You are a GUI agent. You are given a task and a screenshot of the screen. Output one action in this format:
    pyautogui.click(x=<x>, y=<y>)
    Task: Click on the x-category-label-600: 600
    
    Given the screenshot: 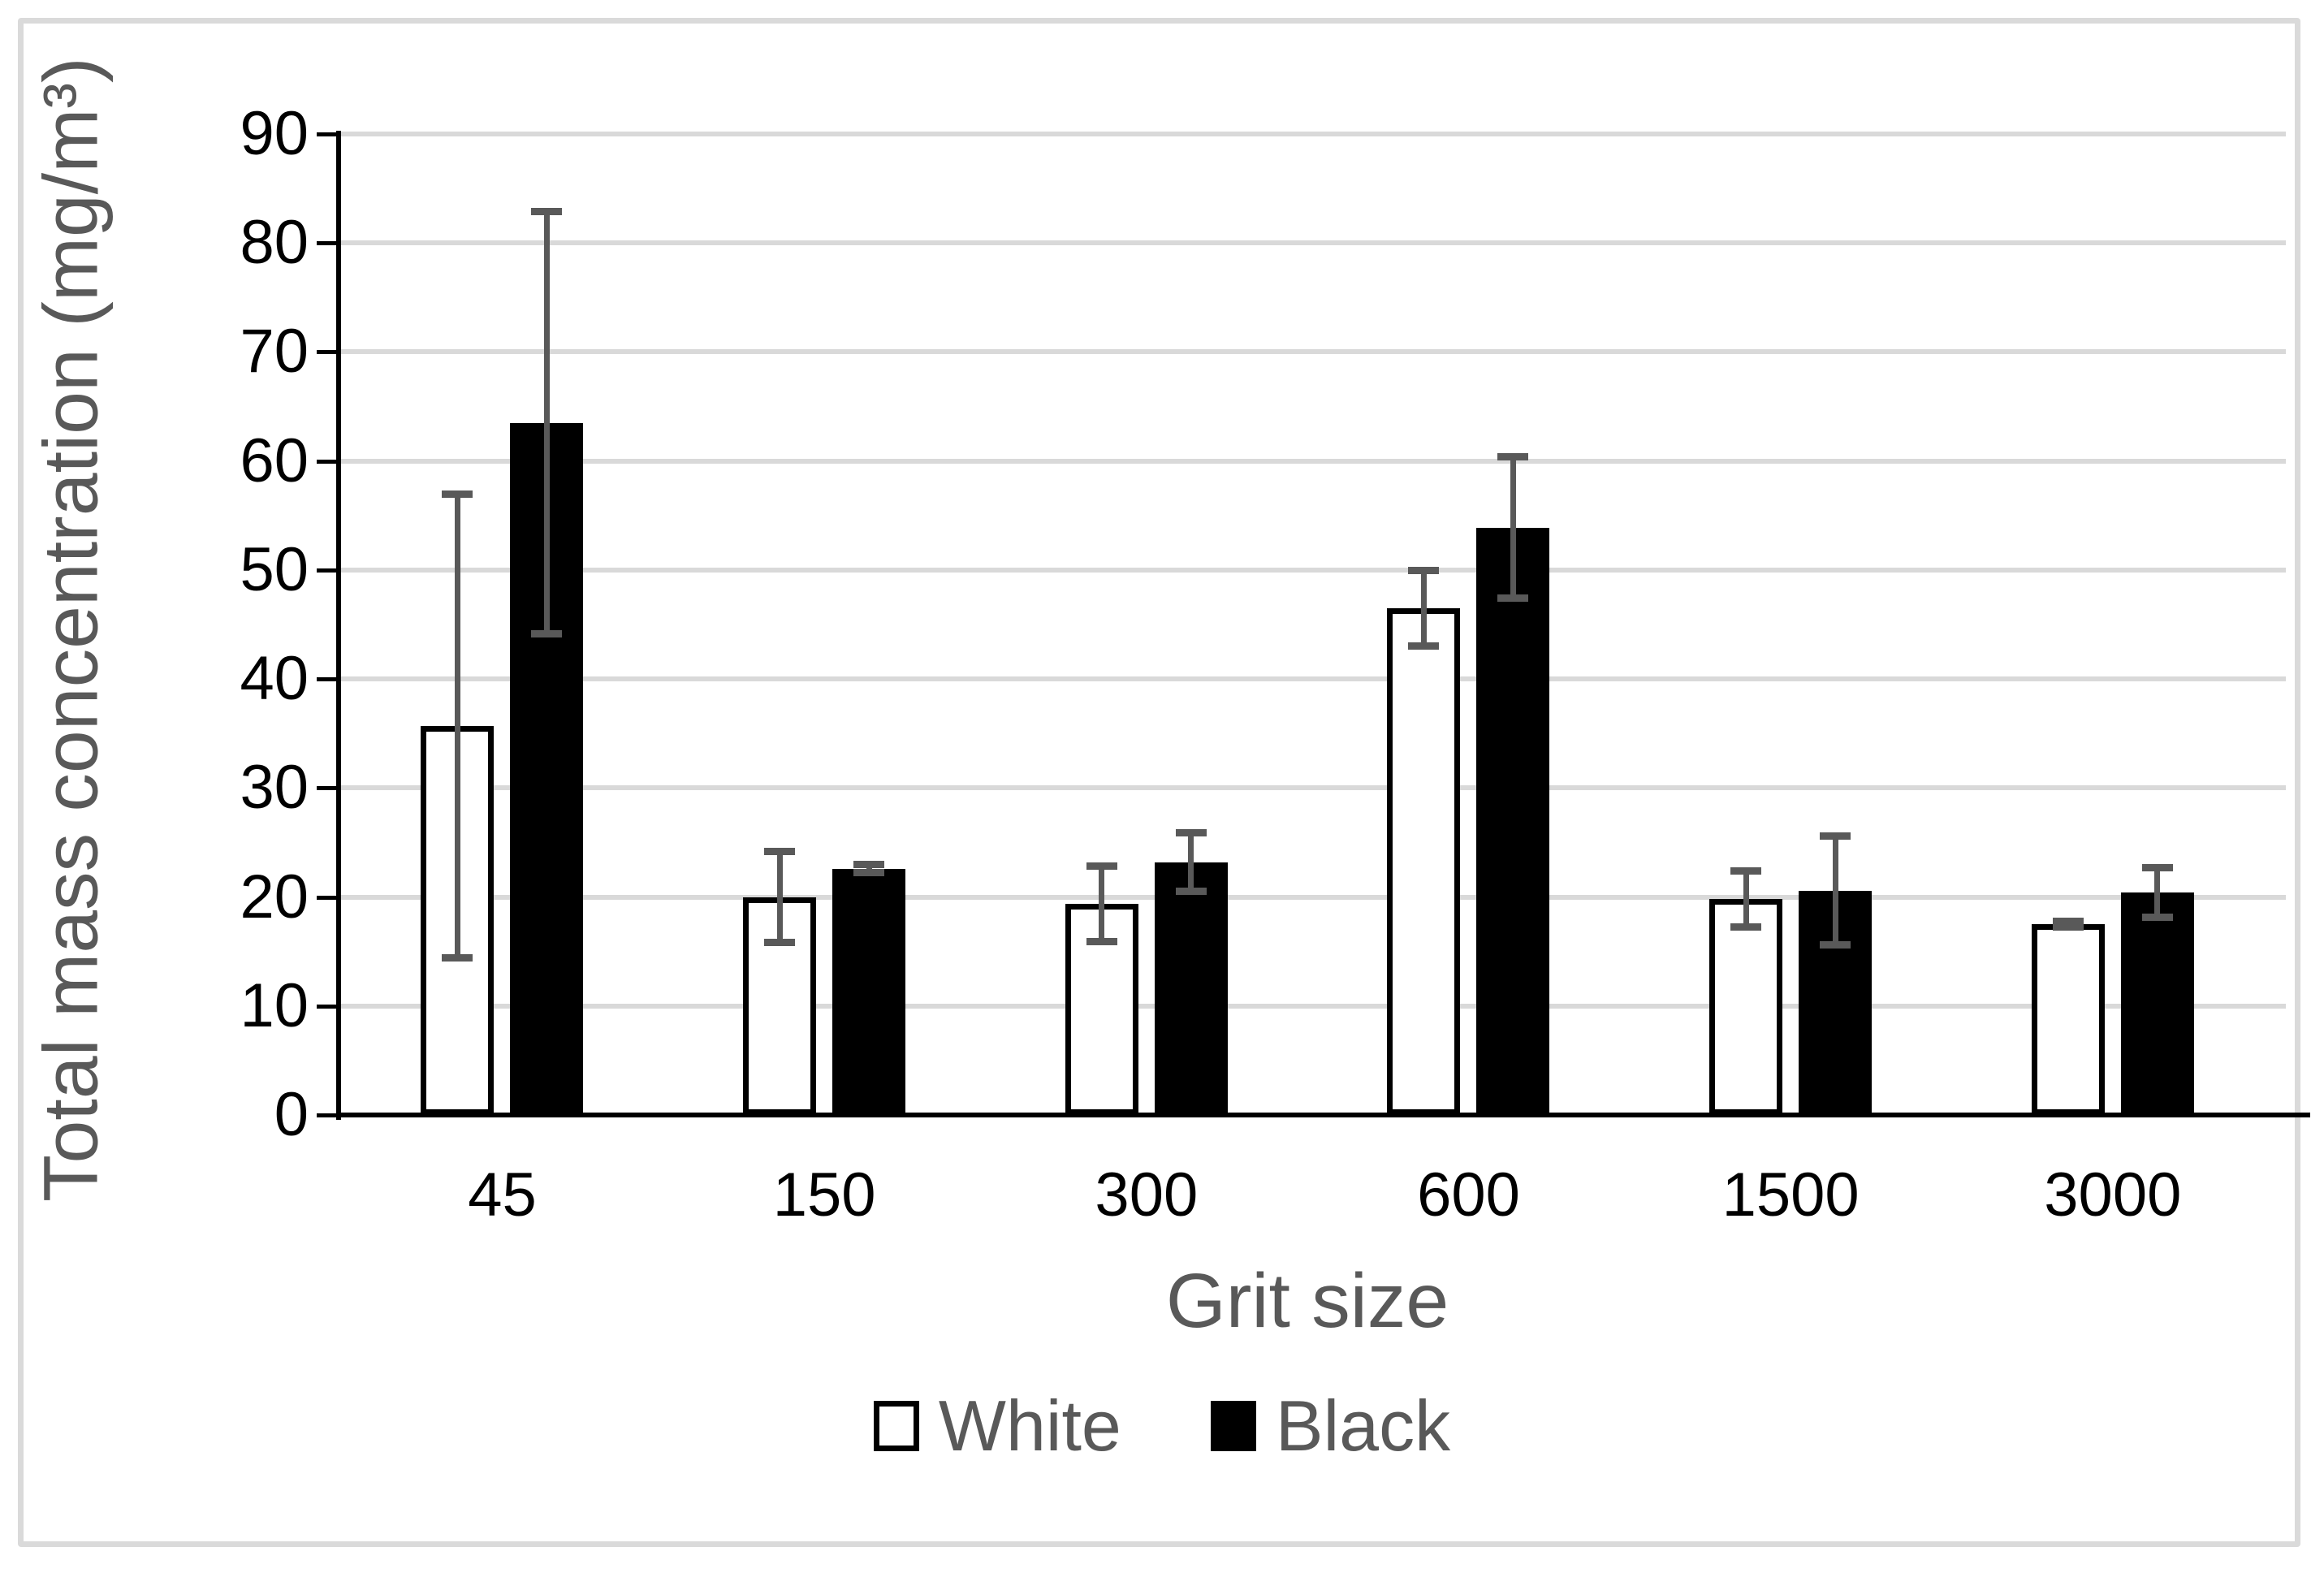 What is the action you would take?
    pyautogui.click(x=1468, y=1194)
    